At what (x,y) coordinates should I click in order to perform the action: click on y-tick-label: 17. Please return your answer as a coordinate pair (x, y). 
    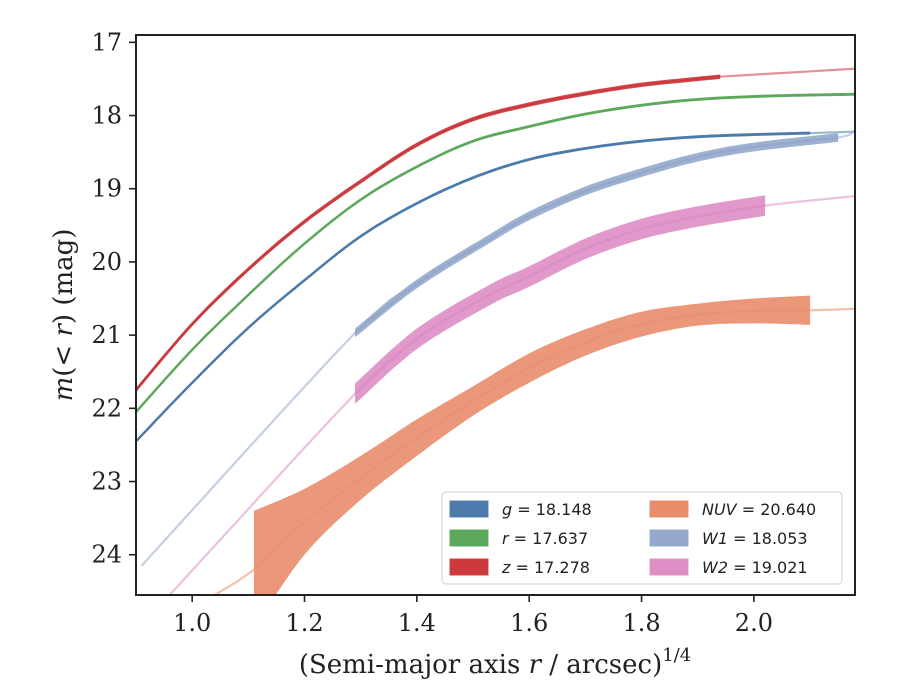
    Looking at the image, I should click on (106, 42).